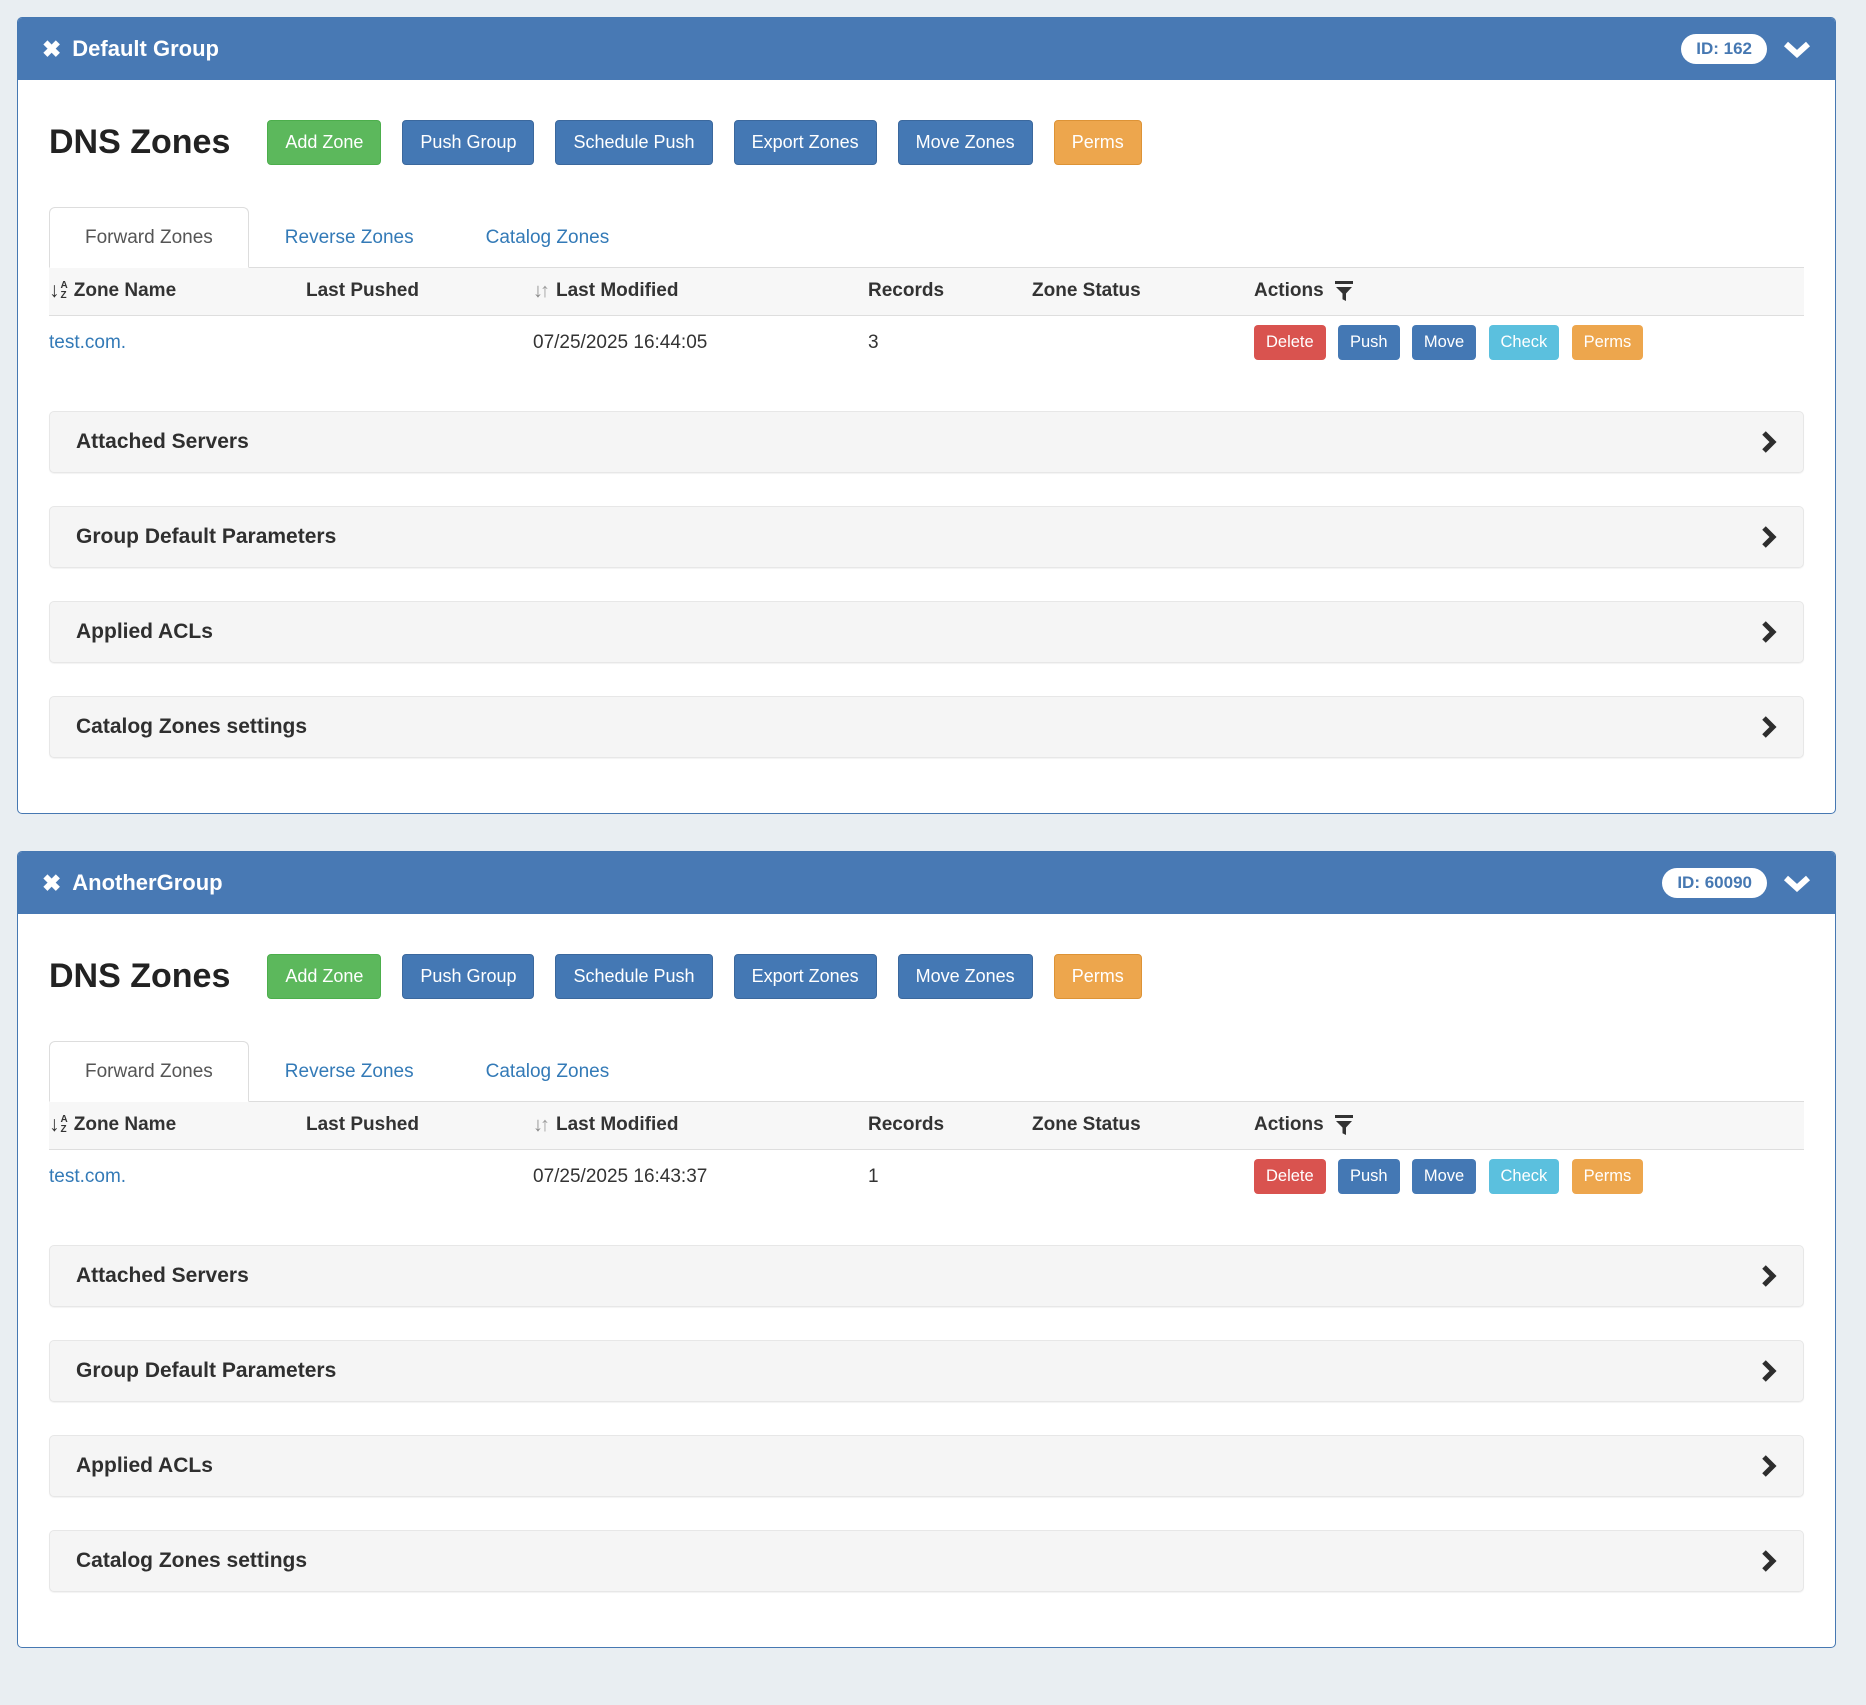 The image size is (1866, 1705). I want to click on group-panel-header: ✖ Default Group ID: 162, so click(926, 49).